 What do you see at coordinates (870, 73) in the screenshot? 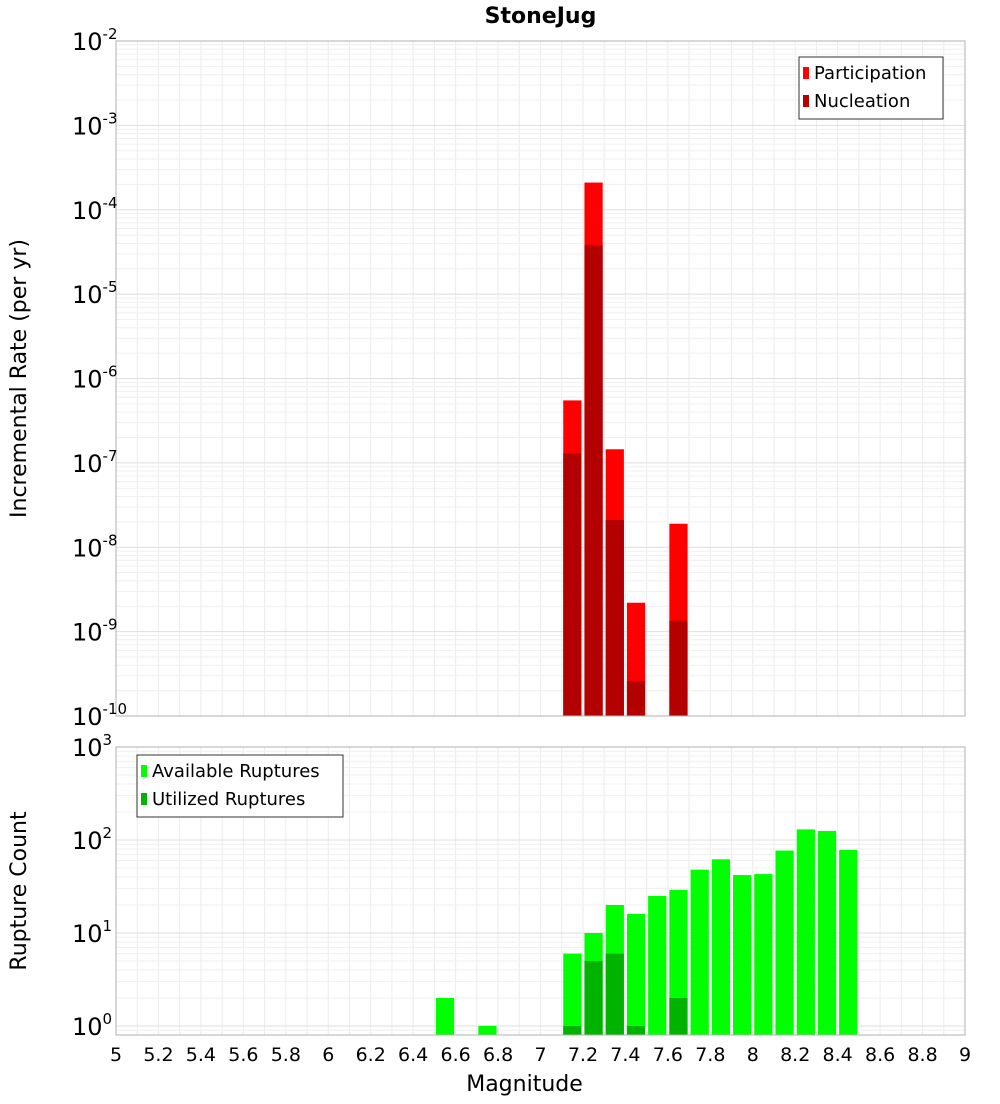
I see `legend-label: Participation` at bounding box center [870, 73].